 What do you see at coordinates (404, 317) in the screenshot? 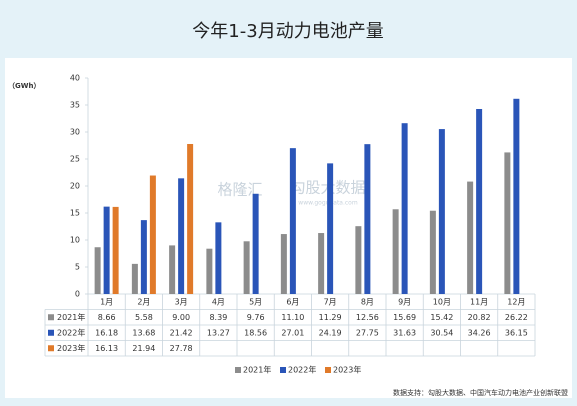
I see `table-value: 15.69` at bounding box center [404, 317].